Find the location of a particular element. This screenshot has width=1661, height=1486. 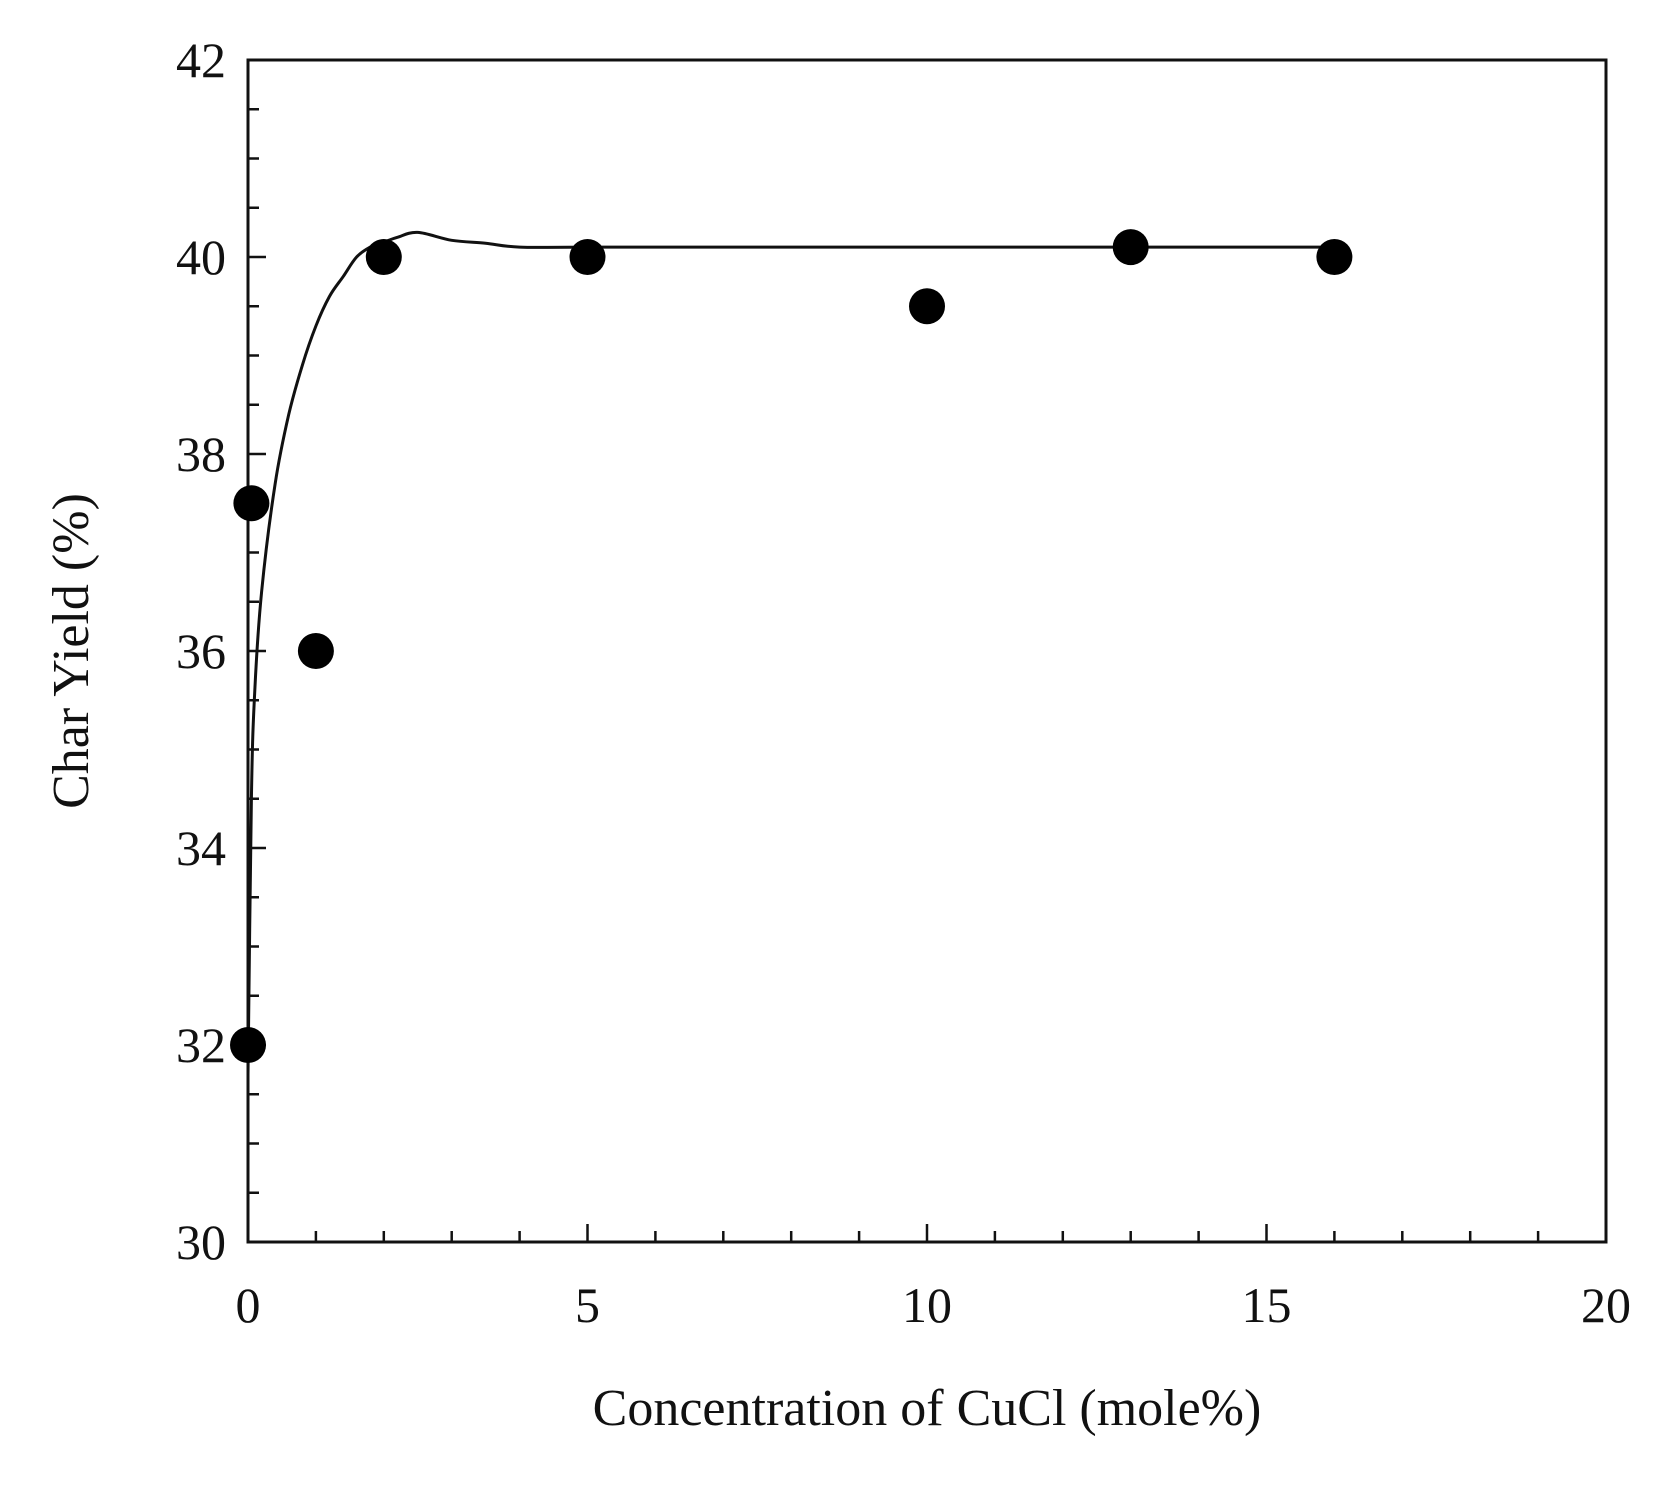

y-tick-label: 30 is located at coordinates (201, 1242).